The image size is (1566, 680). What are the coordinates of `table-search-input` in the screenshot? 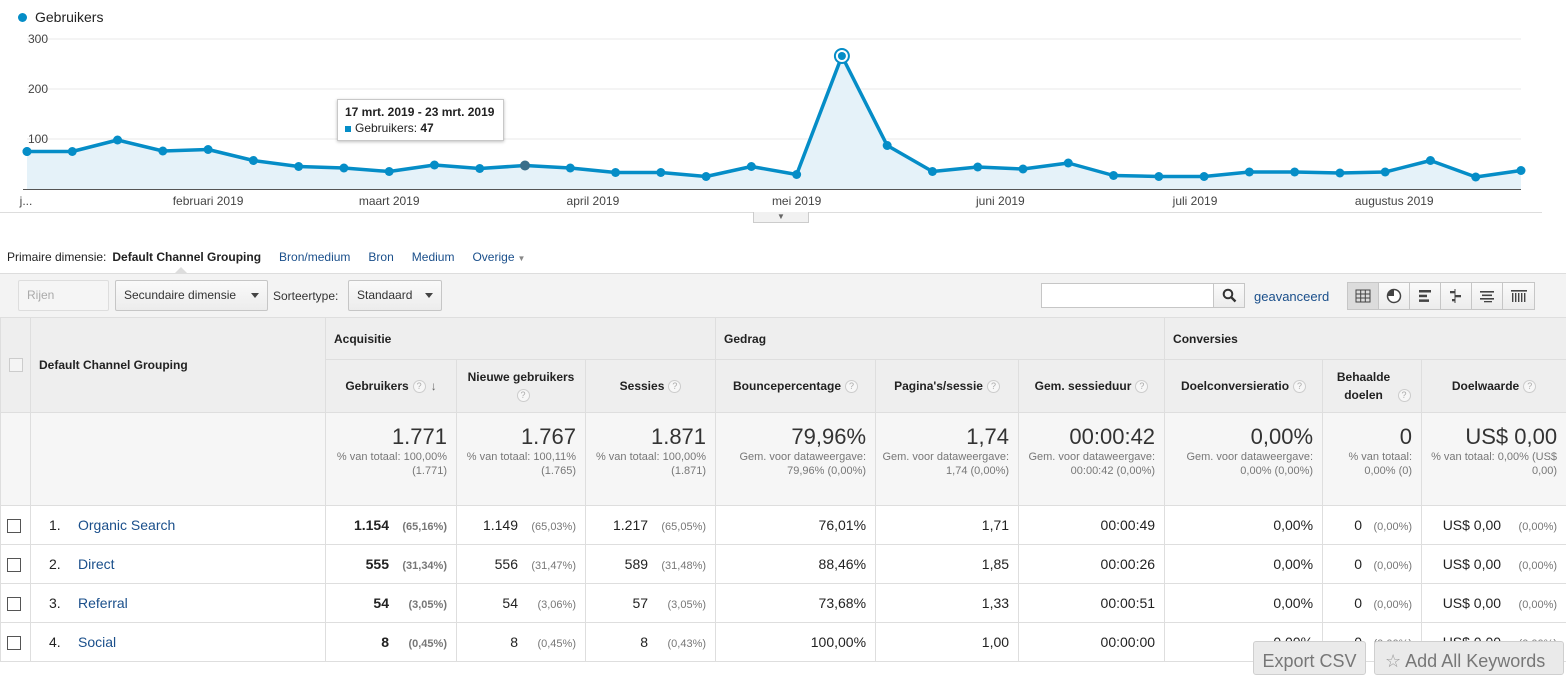 It's located at (1127, 295).